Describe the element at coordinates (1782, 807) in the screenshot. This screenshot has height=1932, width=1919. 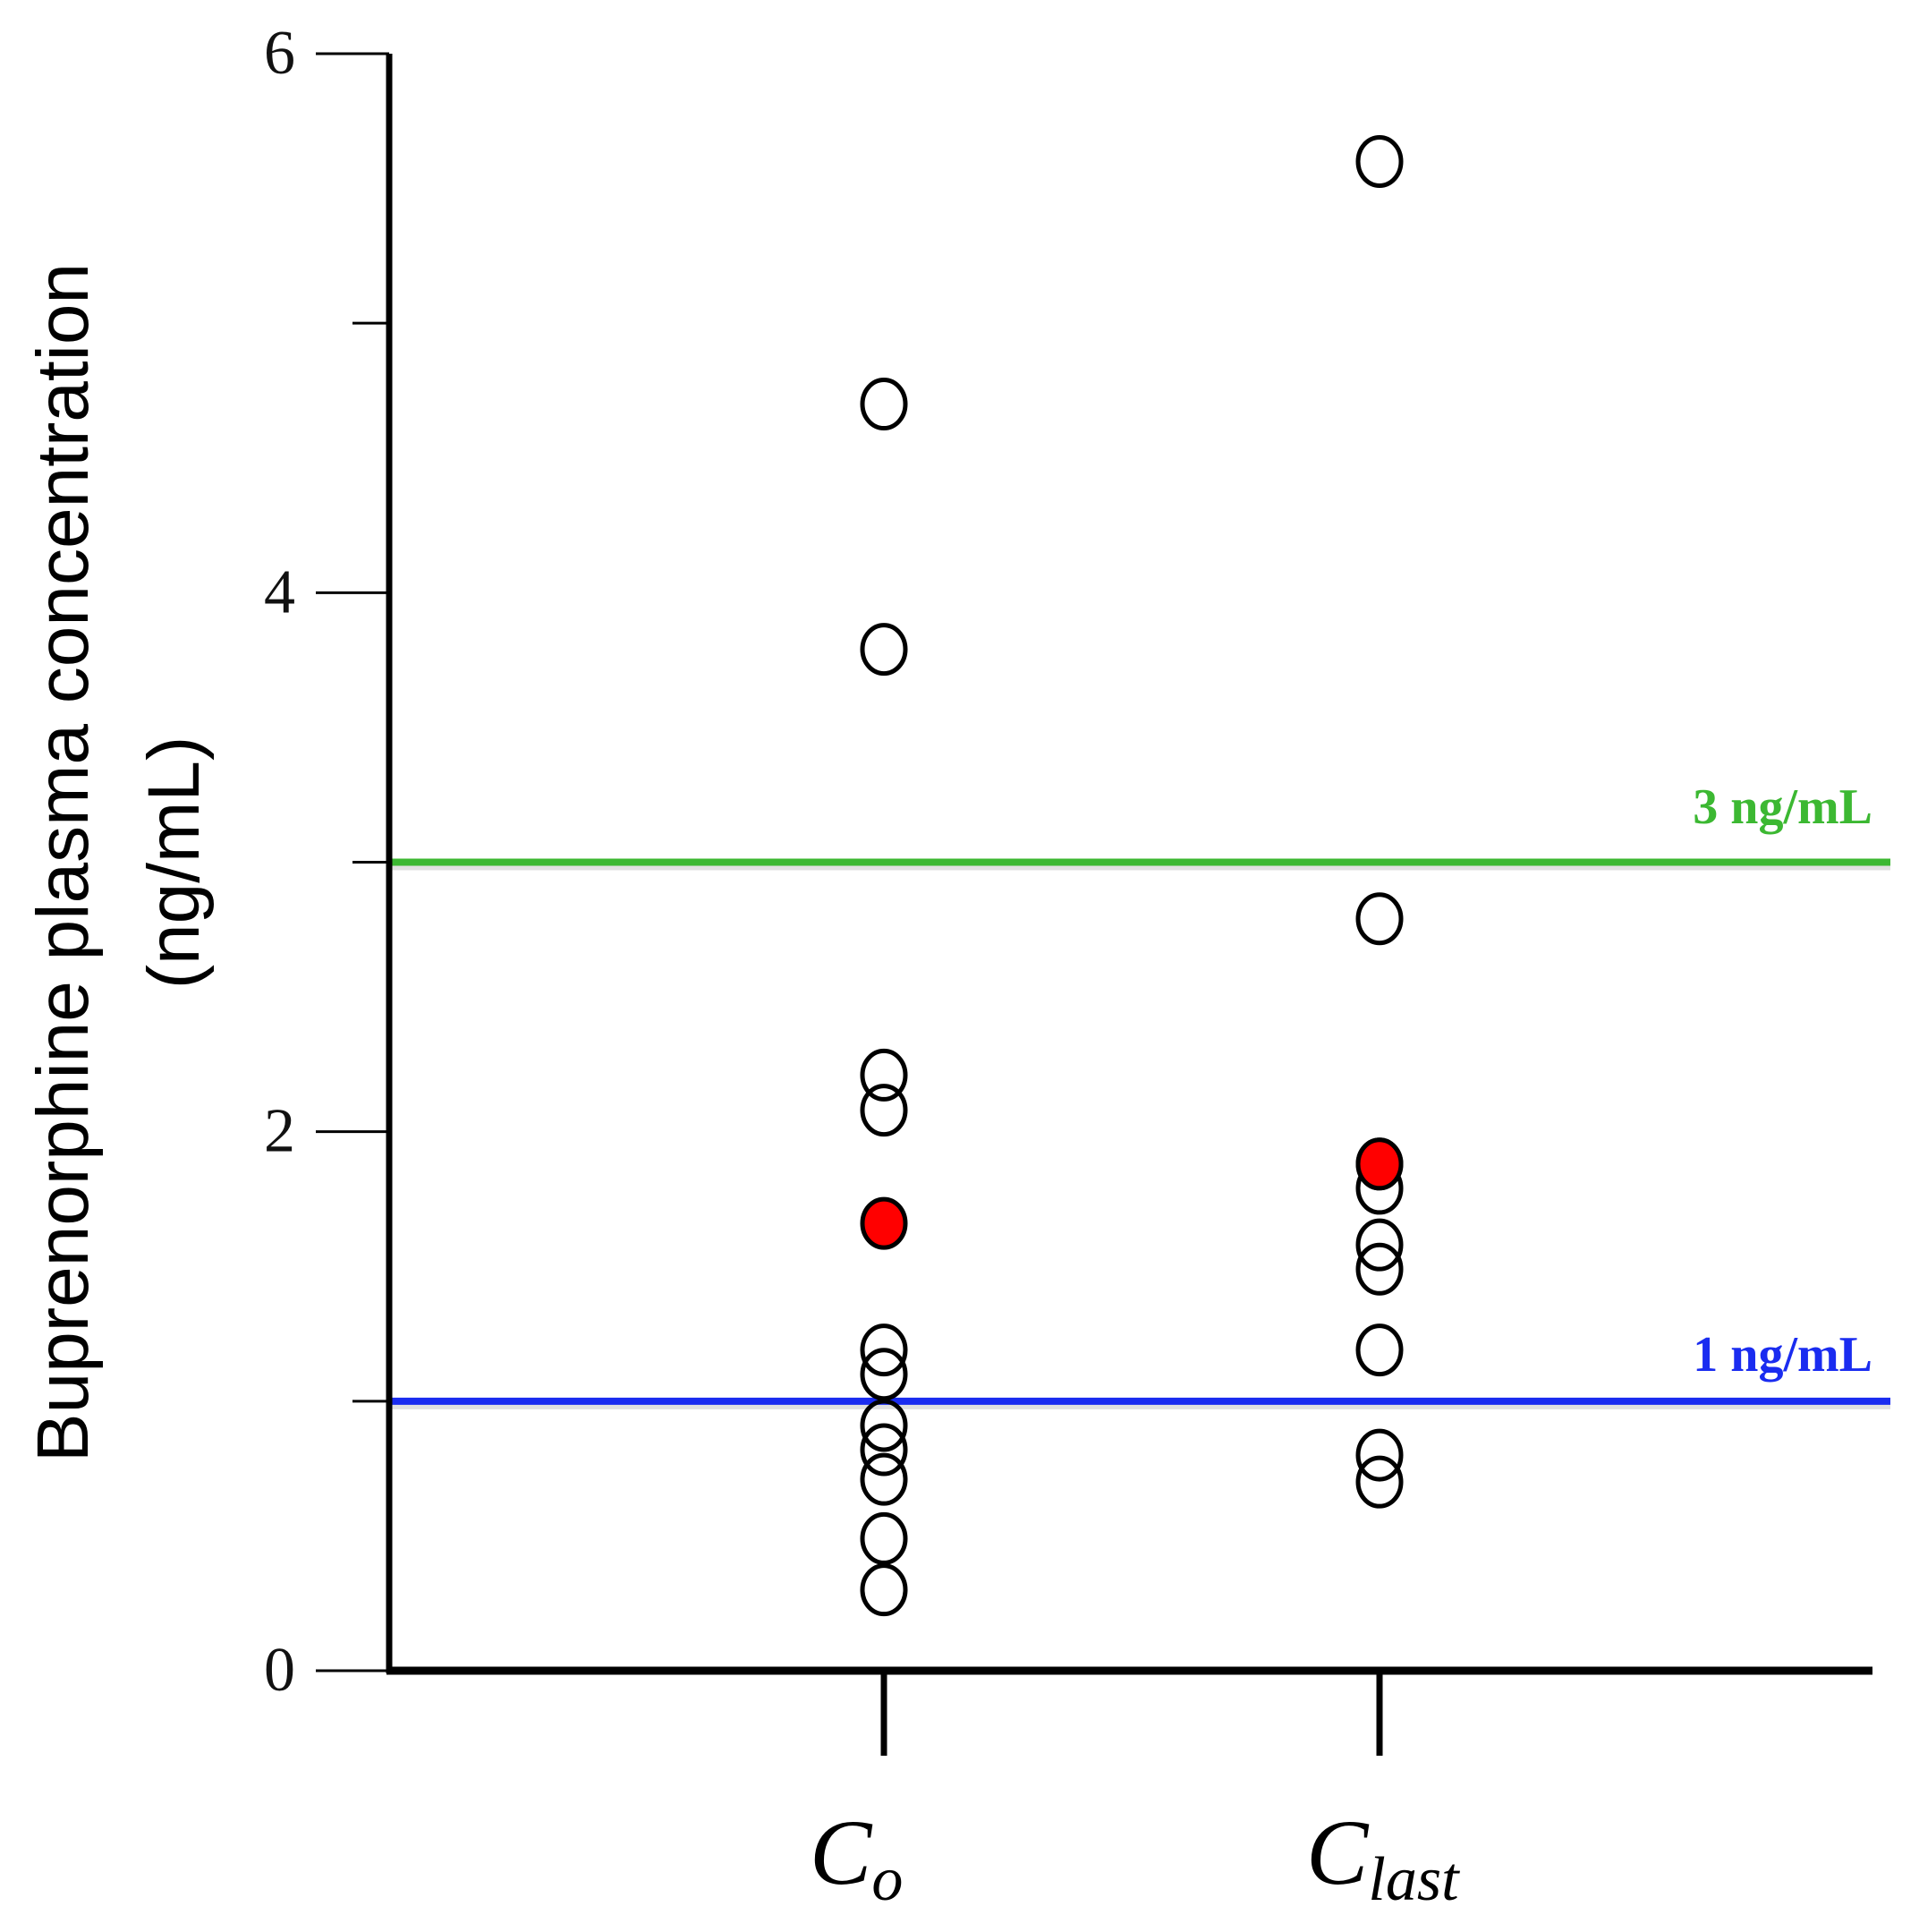
I see `ref-label-3: 3 ng/mL` at that location.